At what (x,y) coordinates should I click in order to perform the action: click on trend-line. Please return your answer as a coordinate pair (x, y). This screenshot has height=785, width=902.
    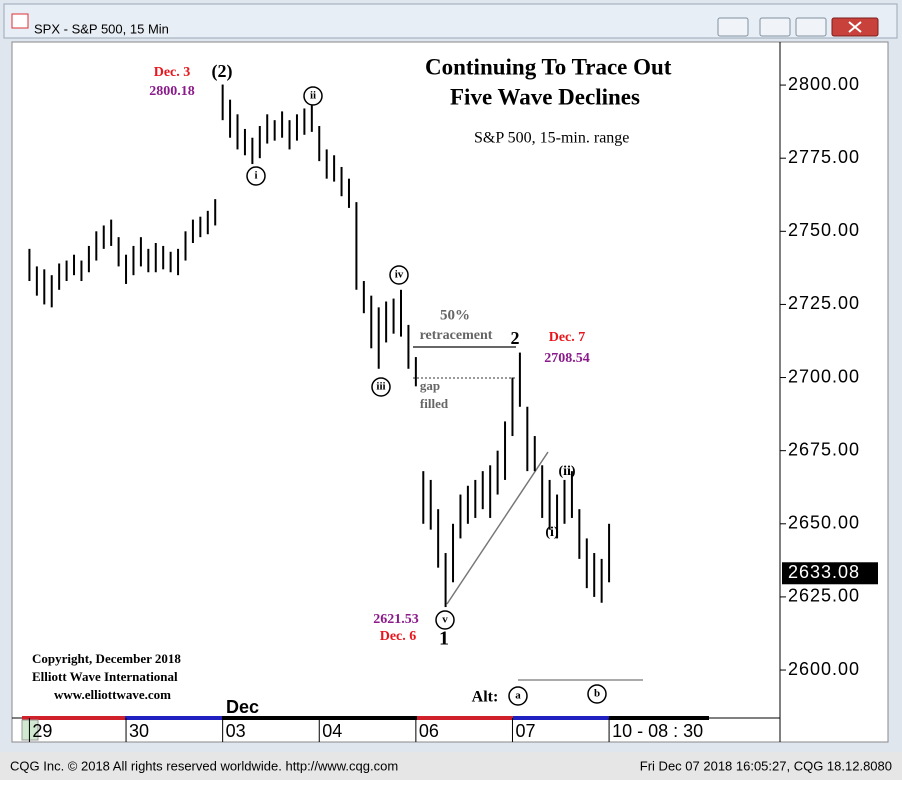
    Looking at the image, I should click on (497, 528).